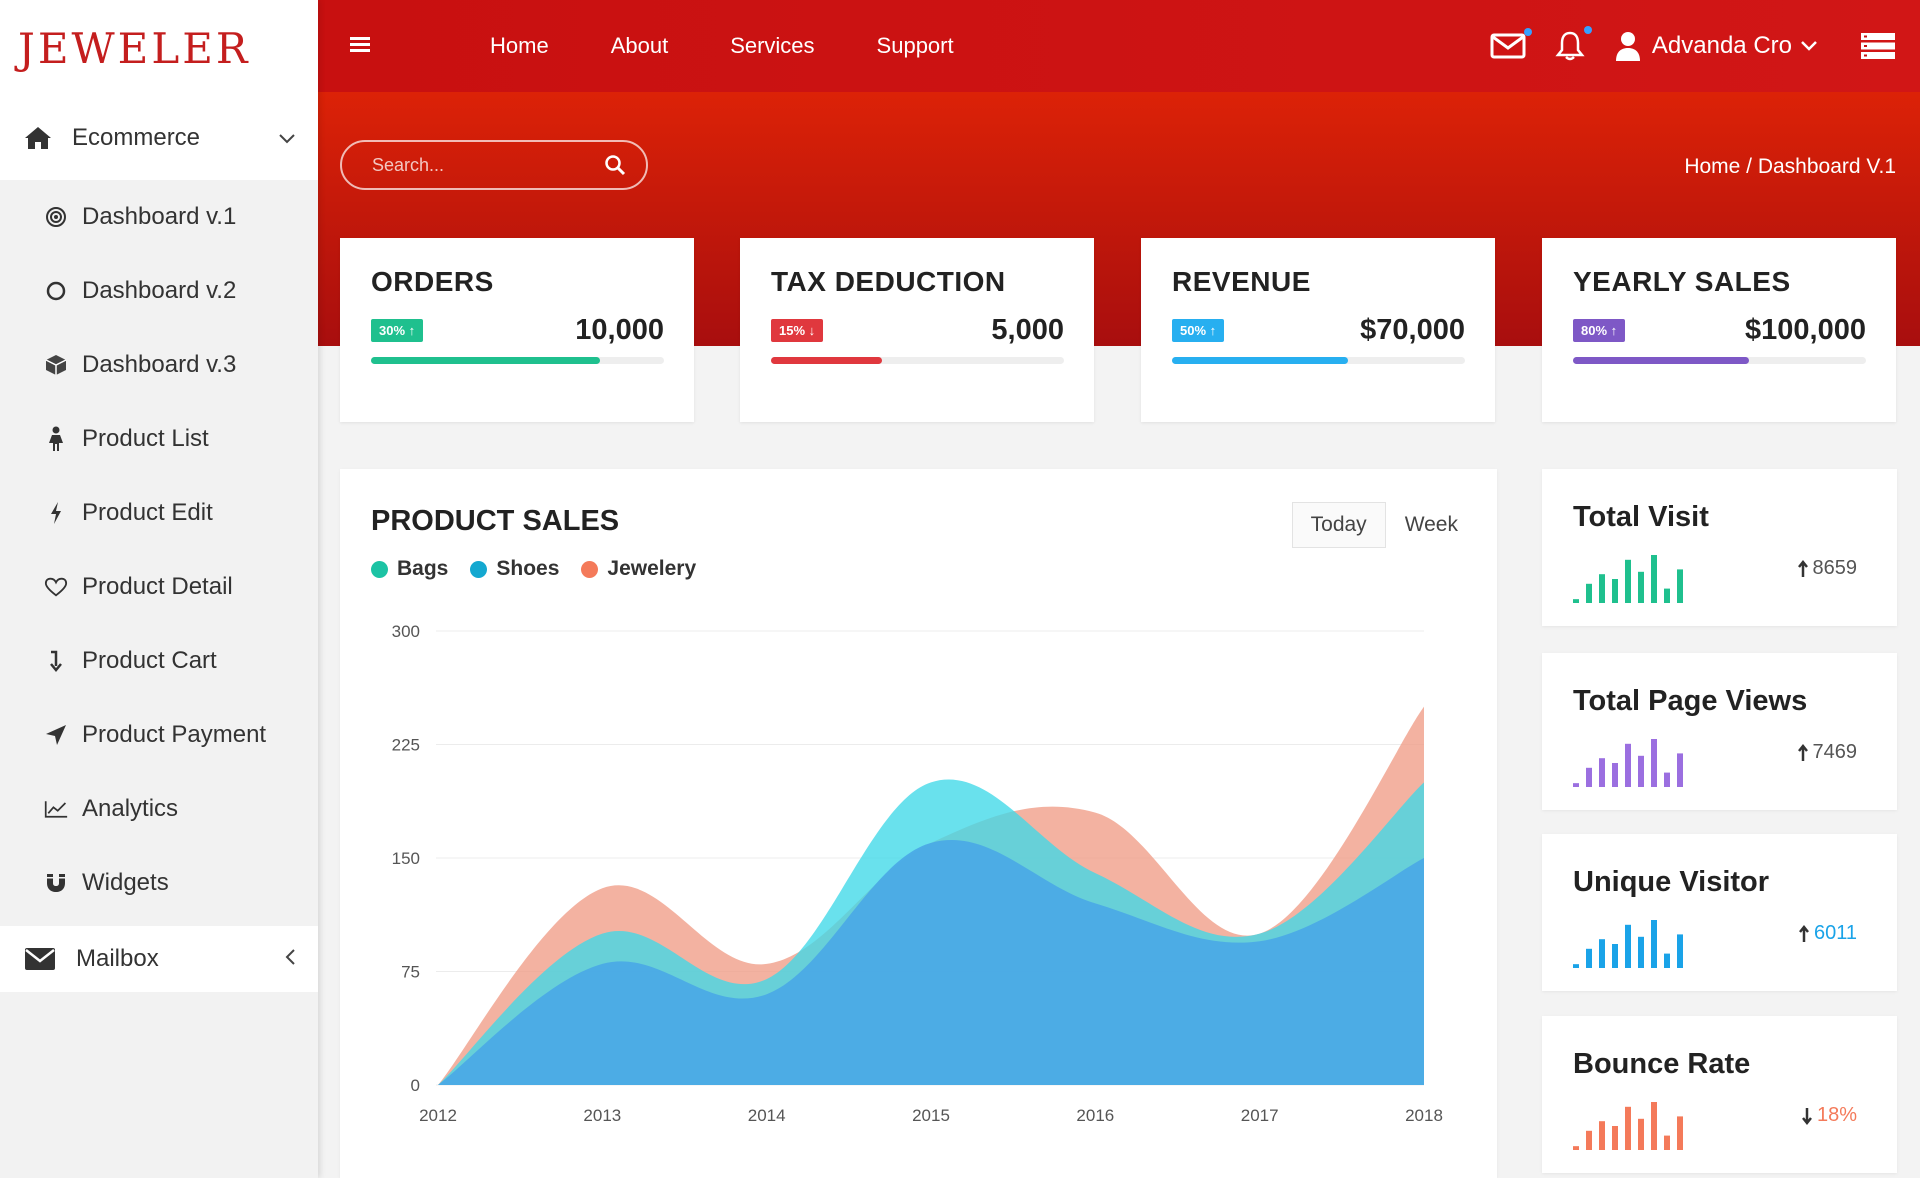 This screenshot has width=1920, height=1178. What do you see at coordinates (415, 1085) in the screenshot?
I see `y-tick-label: 0` at bounding box center [415, 1085].